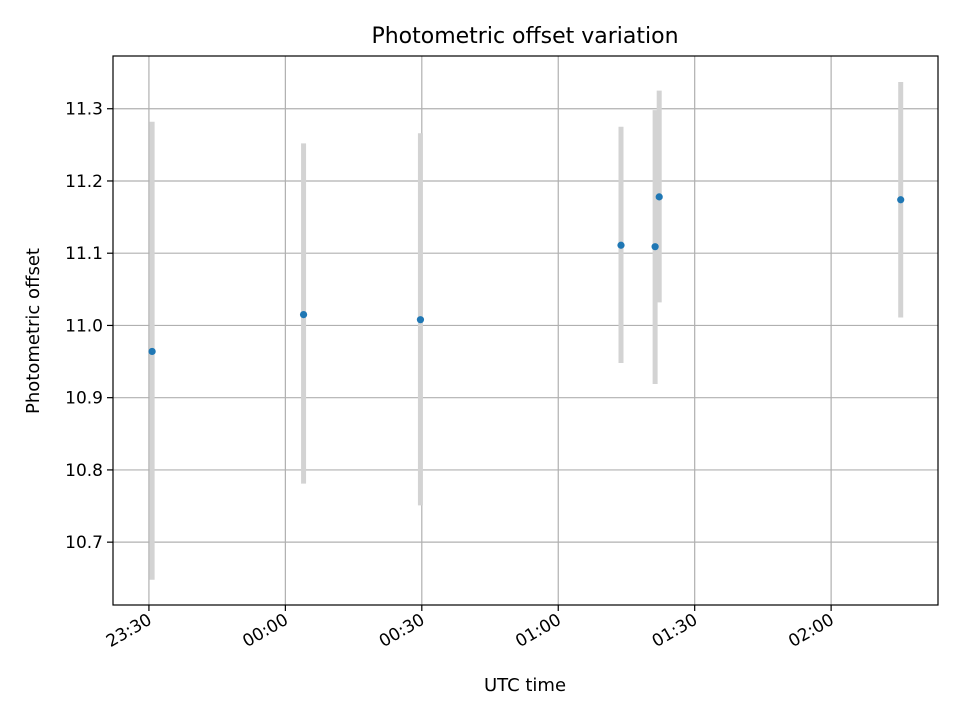 The image size is (960, 720). What do you see at coordinates (84, 399) in the screenshot?
I see `y-tick-label: 10.9` at bounding box center [84, 399].